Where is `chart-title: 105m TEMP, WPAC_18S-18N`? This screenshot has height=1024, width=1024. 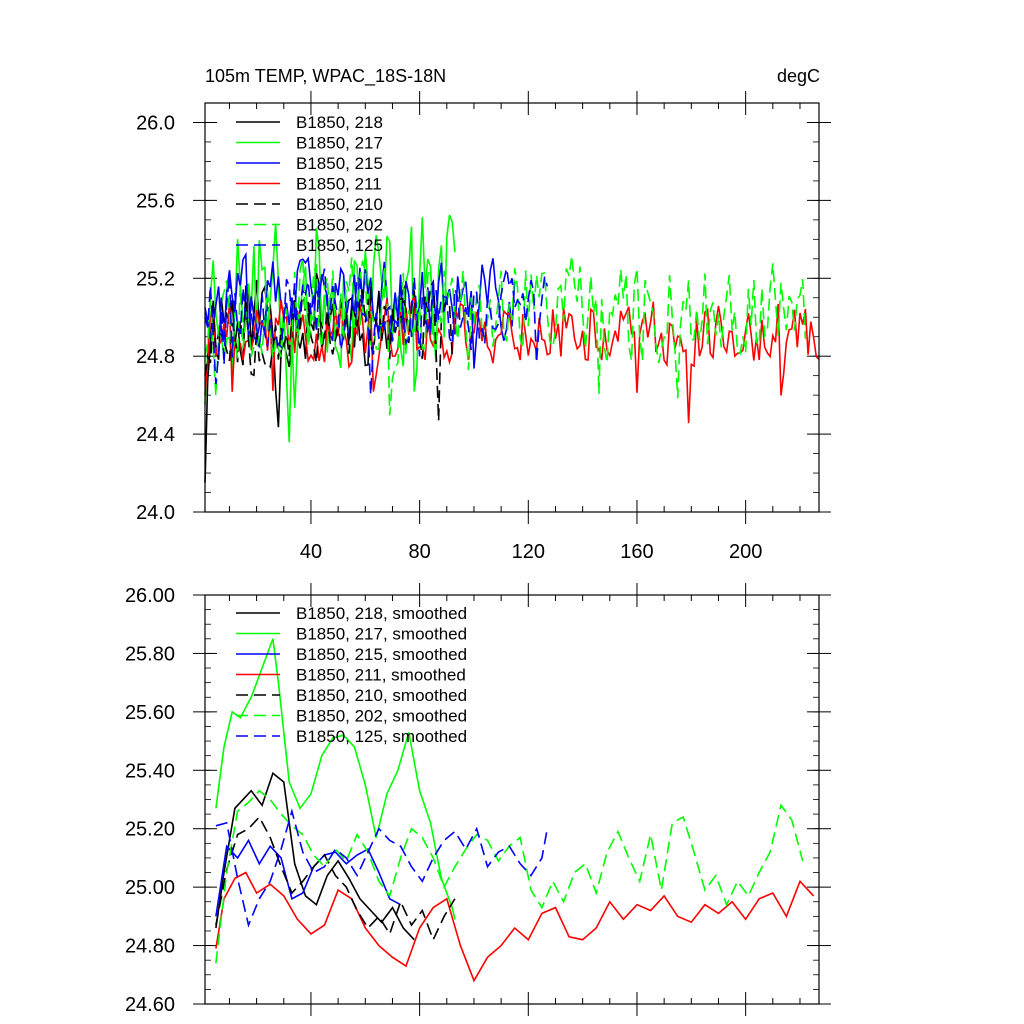
chart-title: 105m TEMP, WPAC_18S-18N is located at coordinates (325, 76).